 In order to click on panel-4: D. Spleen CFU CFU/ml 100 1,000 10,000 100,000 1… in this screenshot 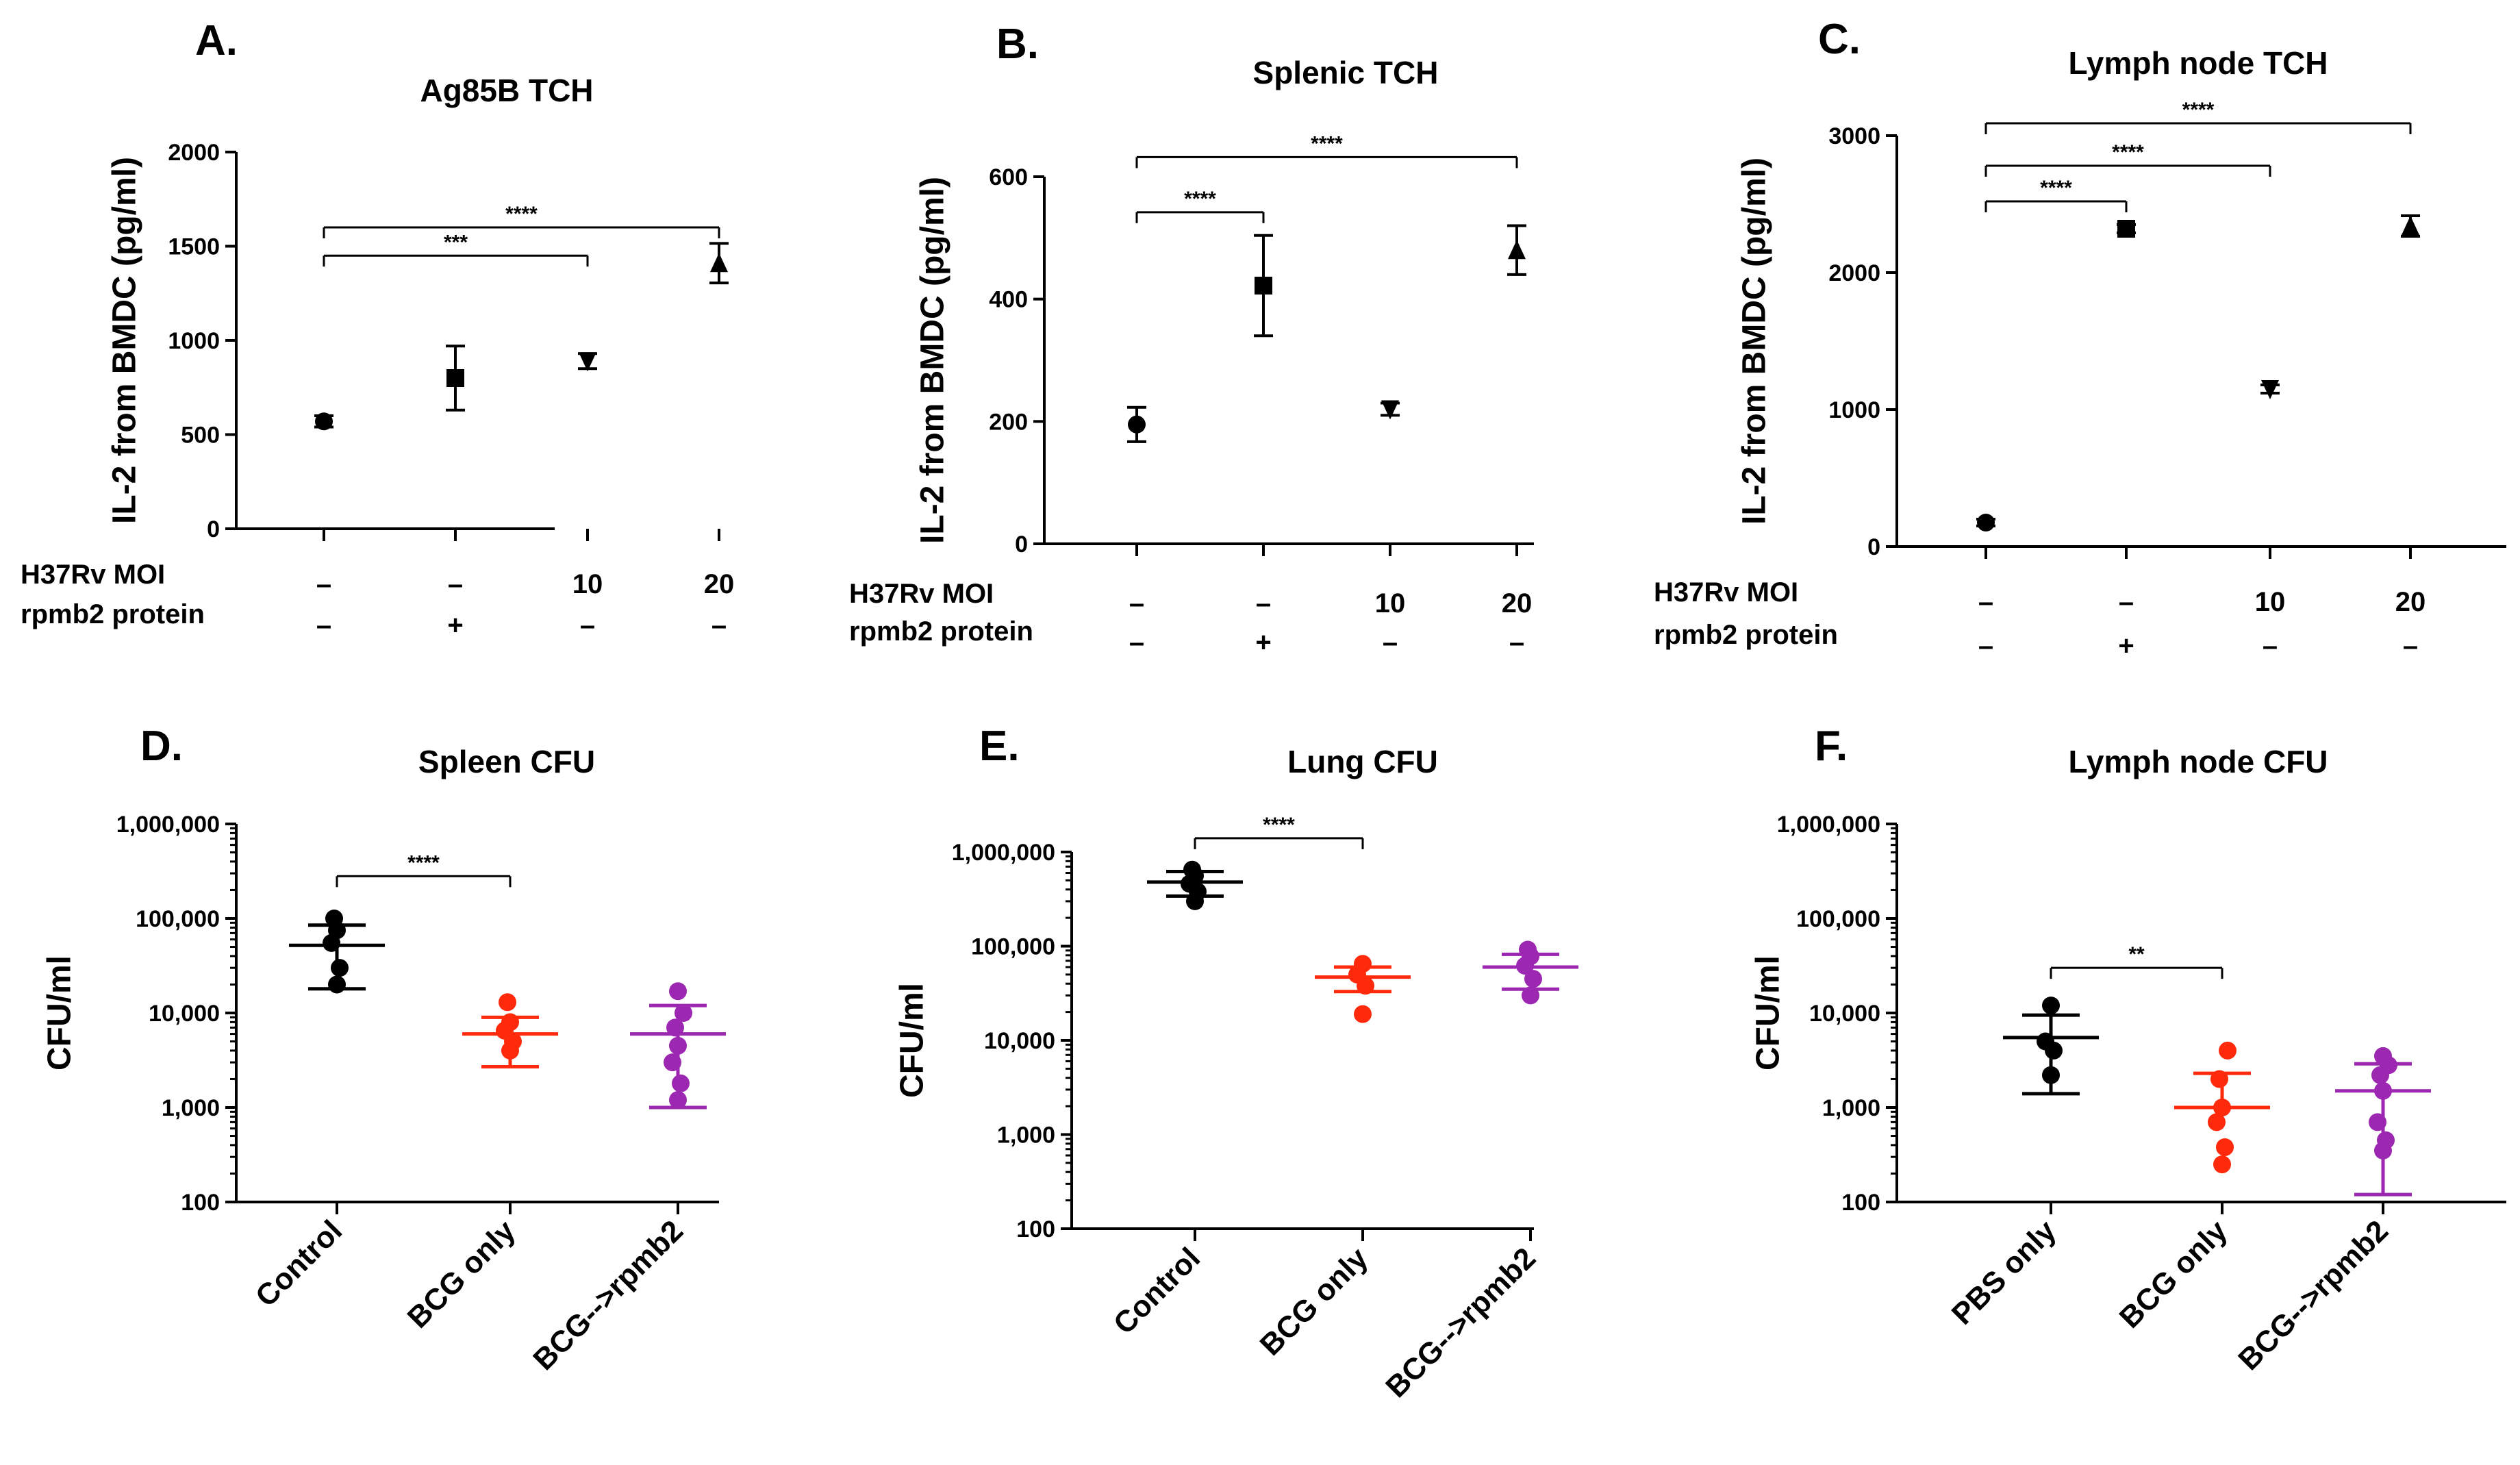, I will do `click(384, 1050)`.